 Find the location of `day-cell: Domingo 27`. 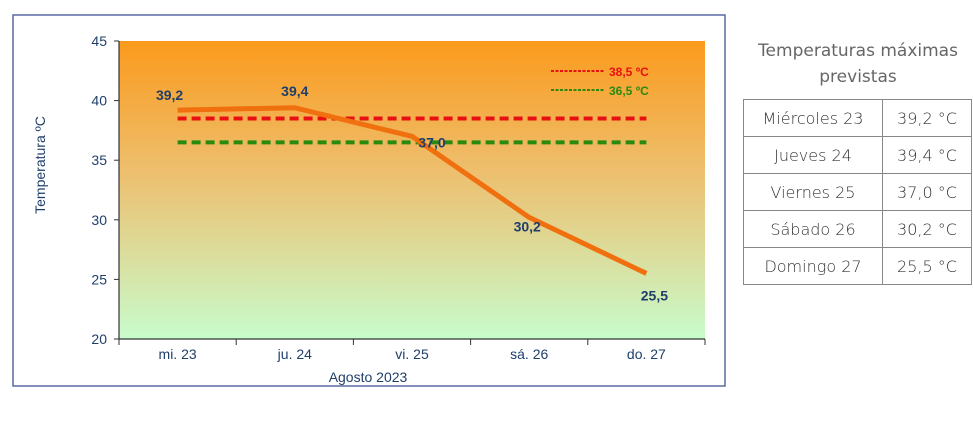

day-cell: Domingo 27 is located at coordinates (813, 266).